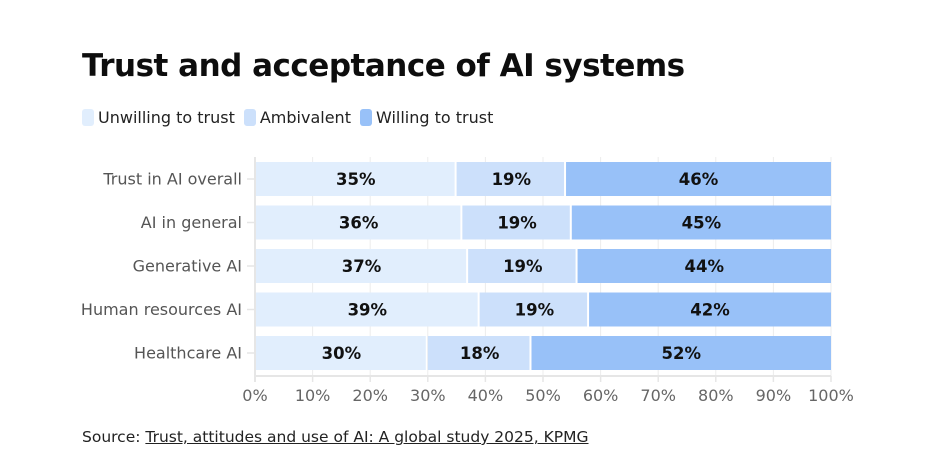 This screenshot has width=940, height=466. I want to click on legend-swatch-ambivalent, so click(249, 117).